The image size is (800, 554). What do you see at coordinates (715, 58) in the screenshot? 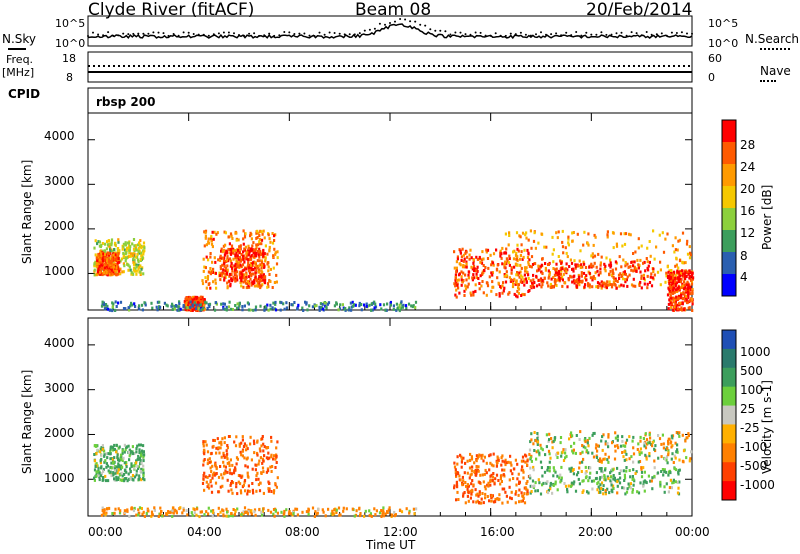
I see `nave-tick-high: 60` at bounding box center [715, 58].